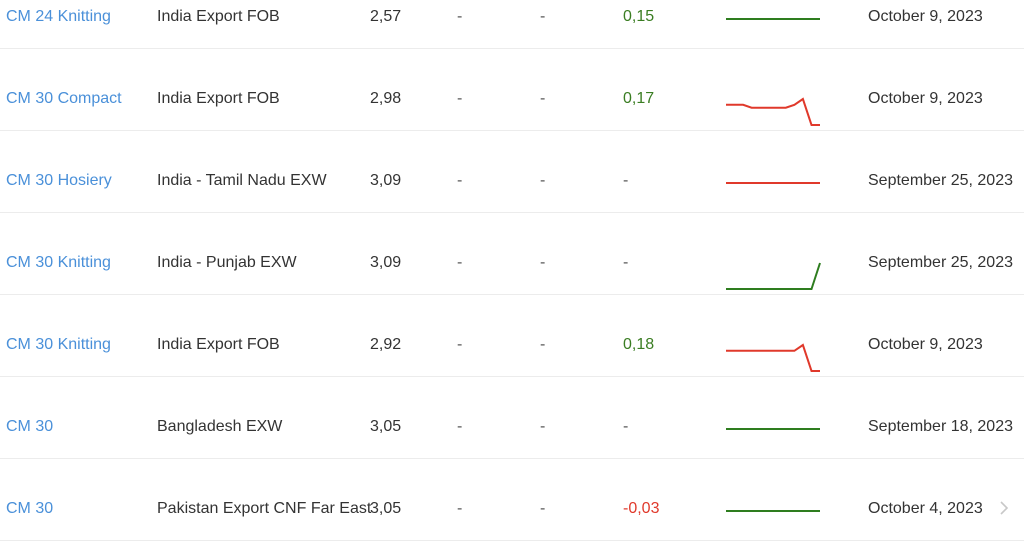  What do you see at coordinates (227, 262) in the screenshot?
I see `origin-cell: India - Punjab EXW` at bounding box center [227, 262].